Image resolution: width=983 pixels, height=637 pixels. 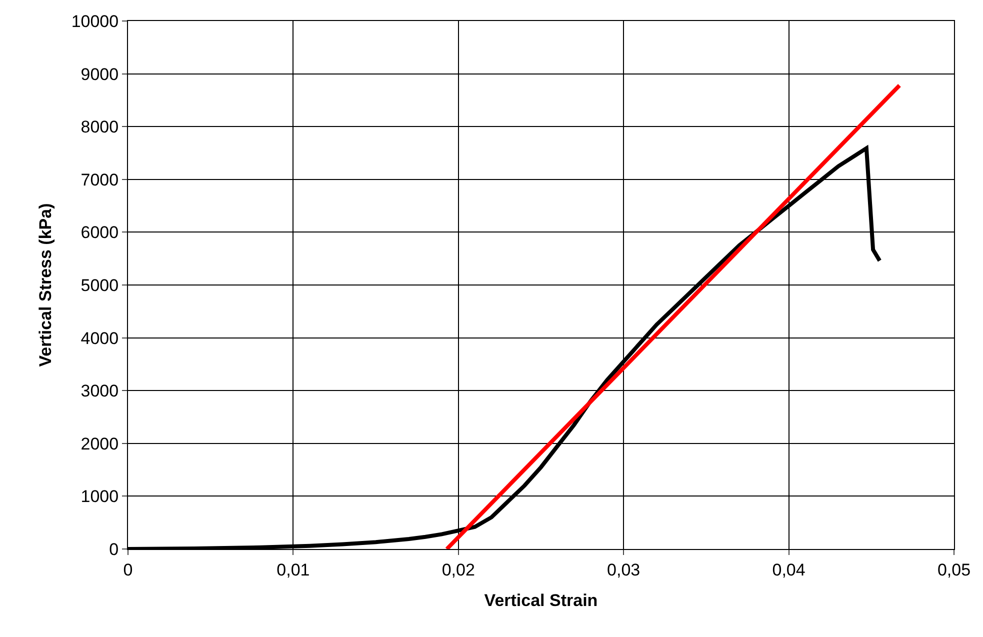 I want to click on y-tick-label: 0, so click(x=114, y=549).